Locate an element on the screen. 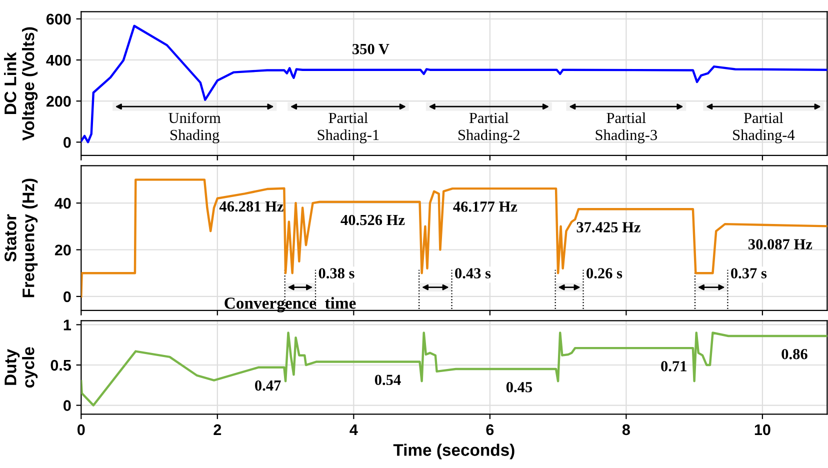  band-label: 0.37 s is located at coordinates (749, 273).